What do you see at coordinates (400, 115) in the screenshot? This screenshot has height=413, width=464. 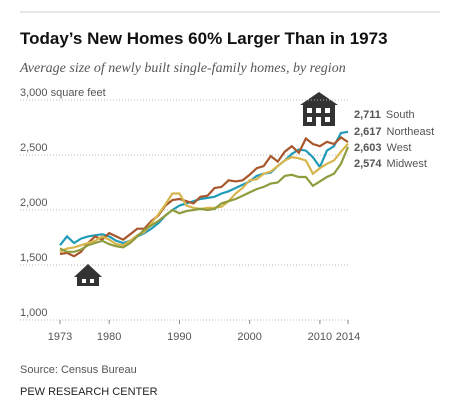 I see `legend-label: South` at bounding box center [400, 115].